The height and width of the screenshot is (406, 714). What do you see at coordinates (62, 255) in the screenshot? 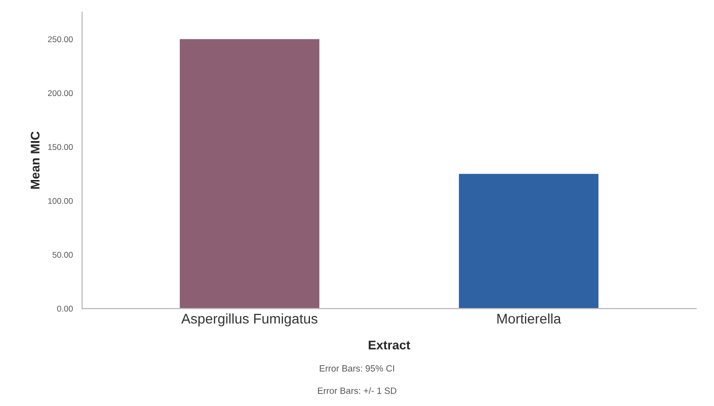
I see `y-tick-label: 50.00` at bounding box center [62, 255].